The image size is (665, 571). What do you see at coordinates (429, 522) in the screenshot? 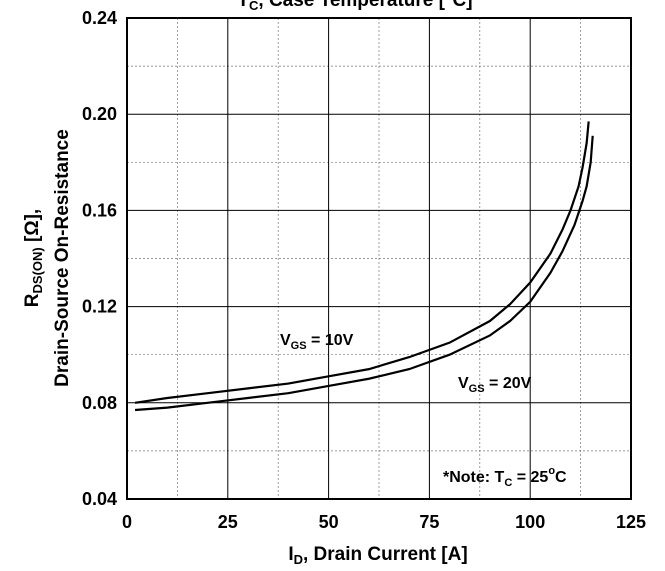
I see `x-tick-label: 75` at bounding box center [429, 522].